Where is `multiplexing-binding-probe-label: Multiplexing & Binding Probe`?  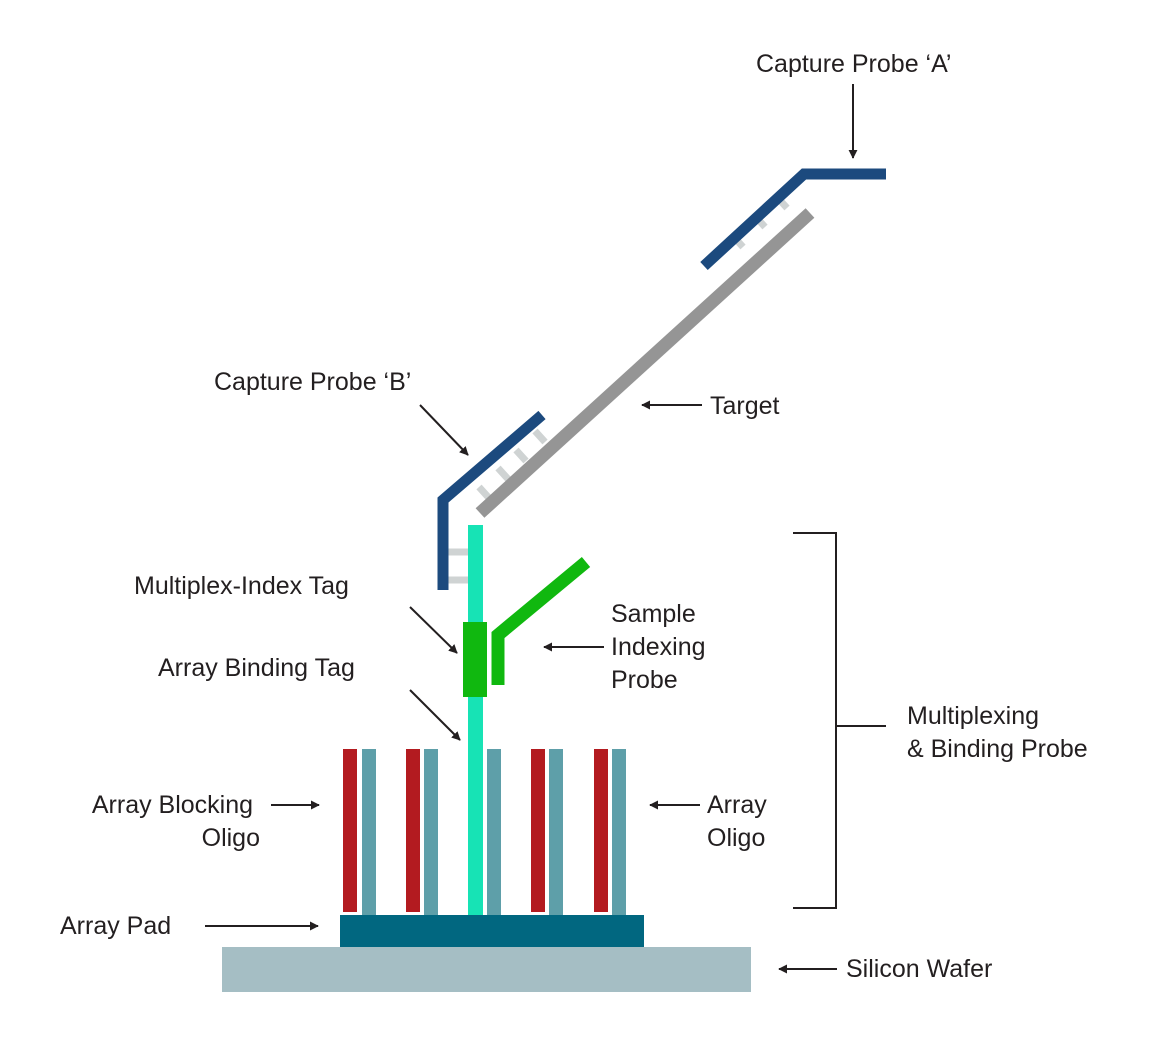
multiplexing-binding-probe-label: Multiplexing & Binding Probe is located at coordinates (997, 732).